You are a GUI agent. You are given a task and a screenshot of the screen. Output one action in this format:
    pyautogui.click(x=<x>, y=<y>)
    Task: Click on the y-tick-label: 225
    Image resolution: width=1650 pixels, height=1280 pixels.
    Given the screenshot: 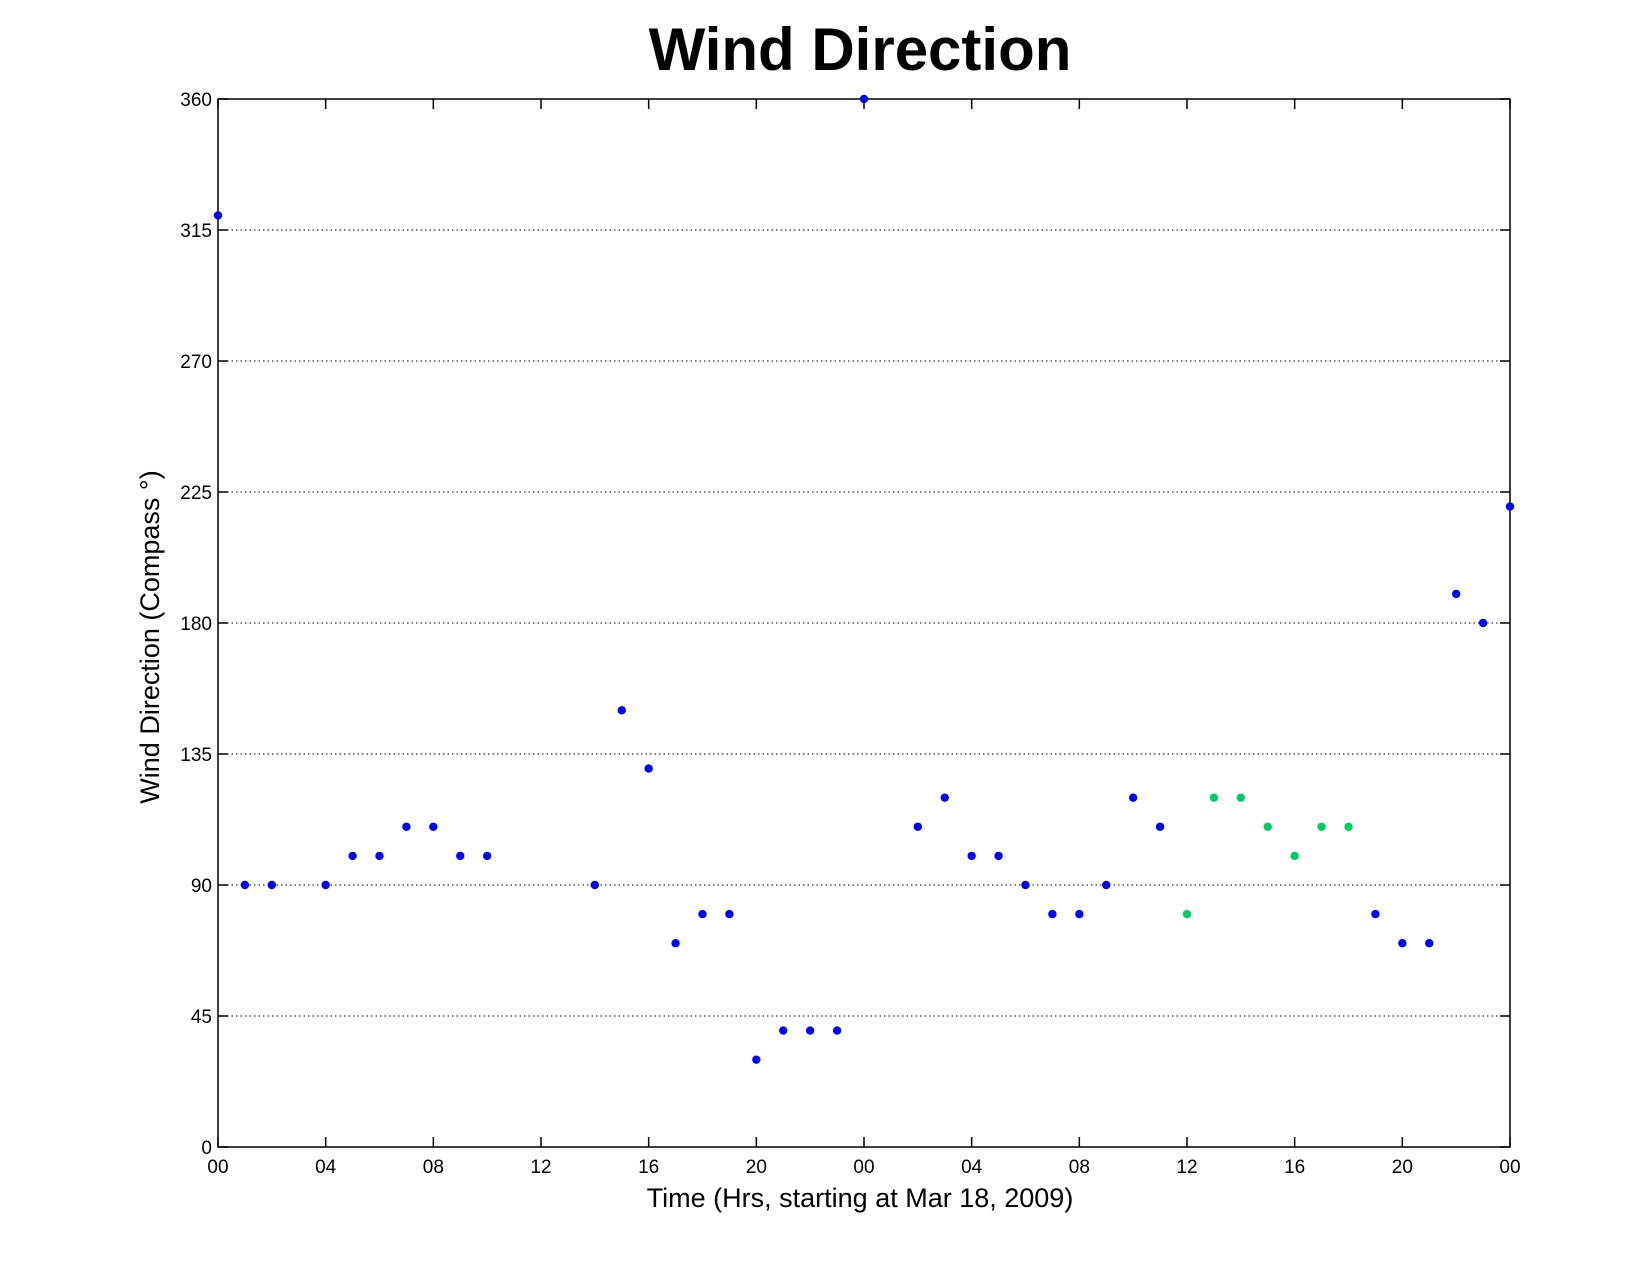 What is the action you would take?
    pyautogui.click(x=196, y=493)
    